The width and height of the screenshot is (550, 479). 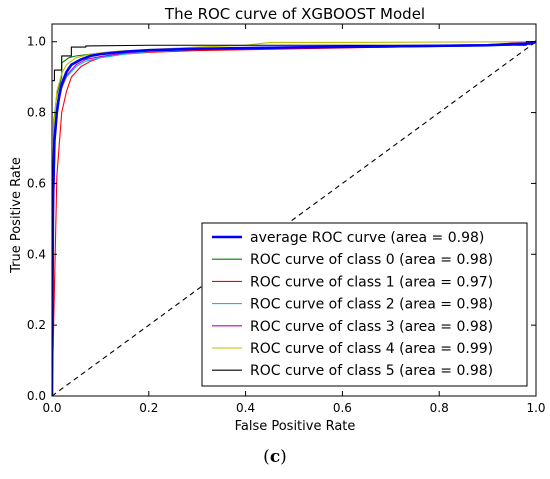 What do you see at coordinates (36, 113) in the screenshot?
I see `y-tick-label: 0.8` at bounding box center [36, 113].